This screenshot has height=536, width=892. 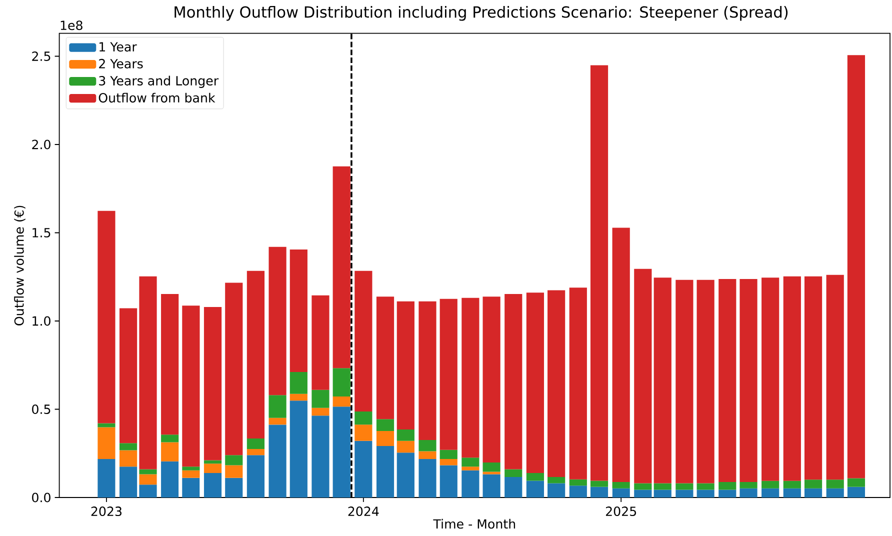 What do you see at coordinates (363, 511) in the screenshot?
I see `x-tick-label: 2024` at bounding box center [363, 511].